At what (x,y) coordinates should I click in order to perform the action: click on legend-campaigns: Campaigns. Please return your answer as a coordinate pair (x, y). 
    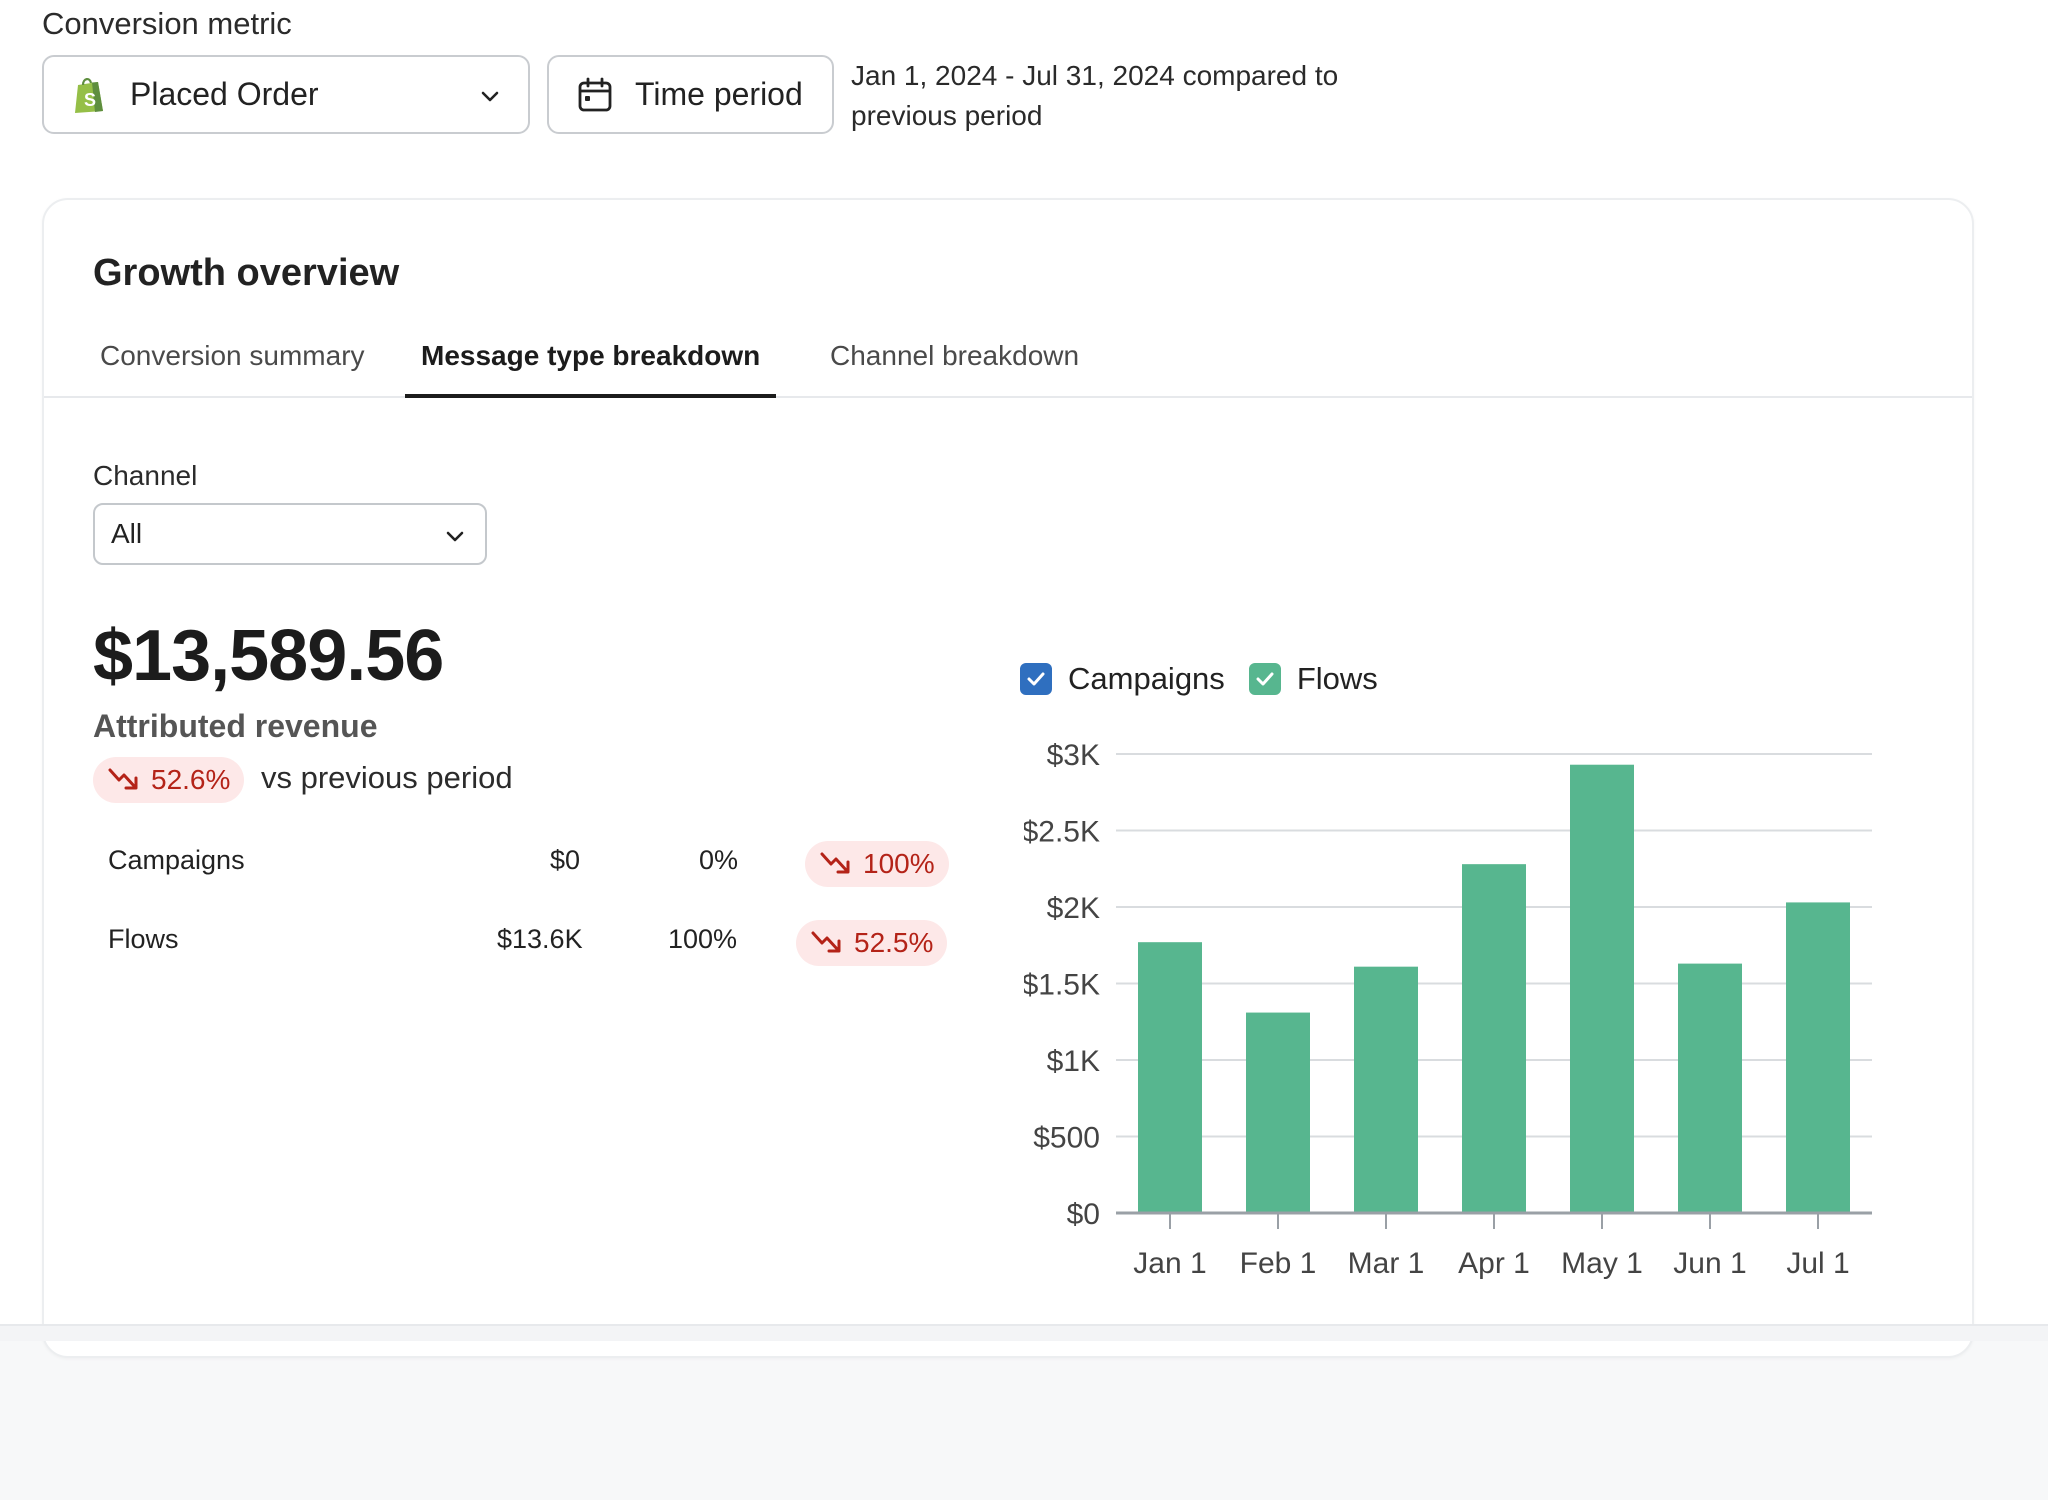
    Looking at the image, I should click on (1122, 679).